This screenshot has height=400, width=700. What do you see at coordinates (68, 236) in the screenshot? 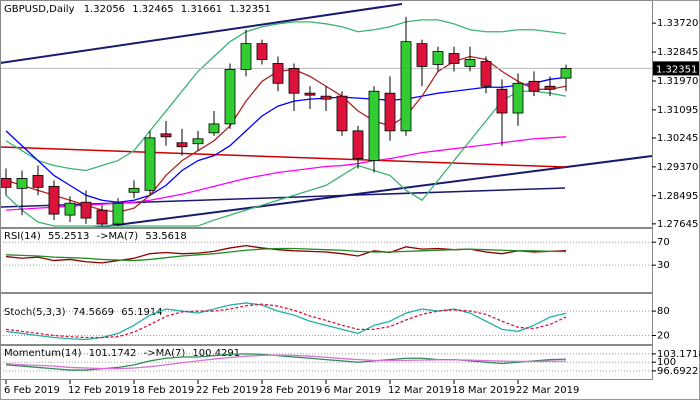
I see `indicator-value: 55.2513` at bounding box center [68, 236].